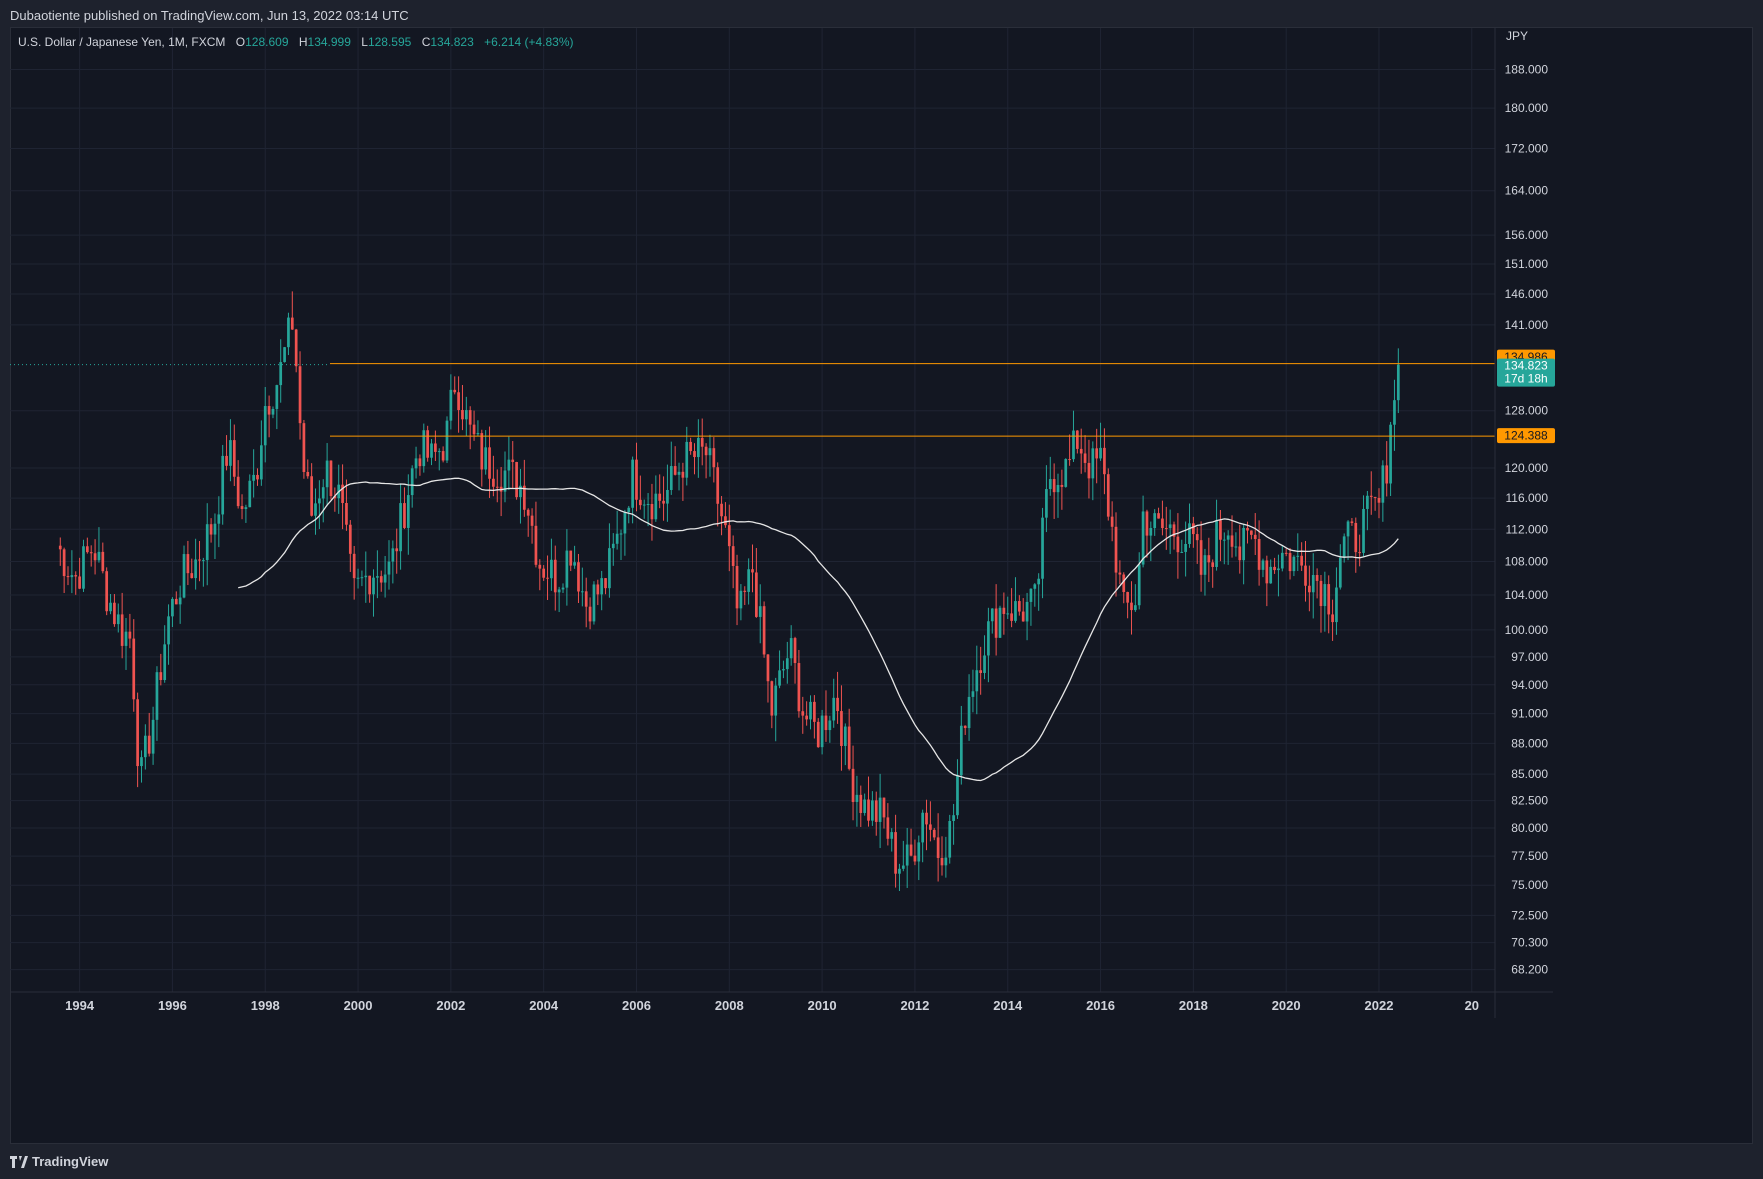 This screenshot has height=1179, width=1763. I want to click on y-tick-label: 112.000, so click(1527, 529).